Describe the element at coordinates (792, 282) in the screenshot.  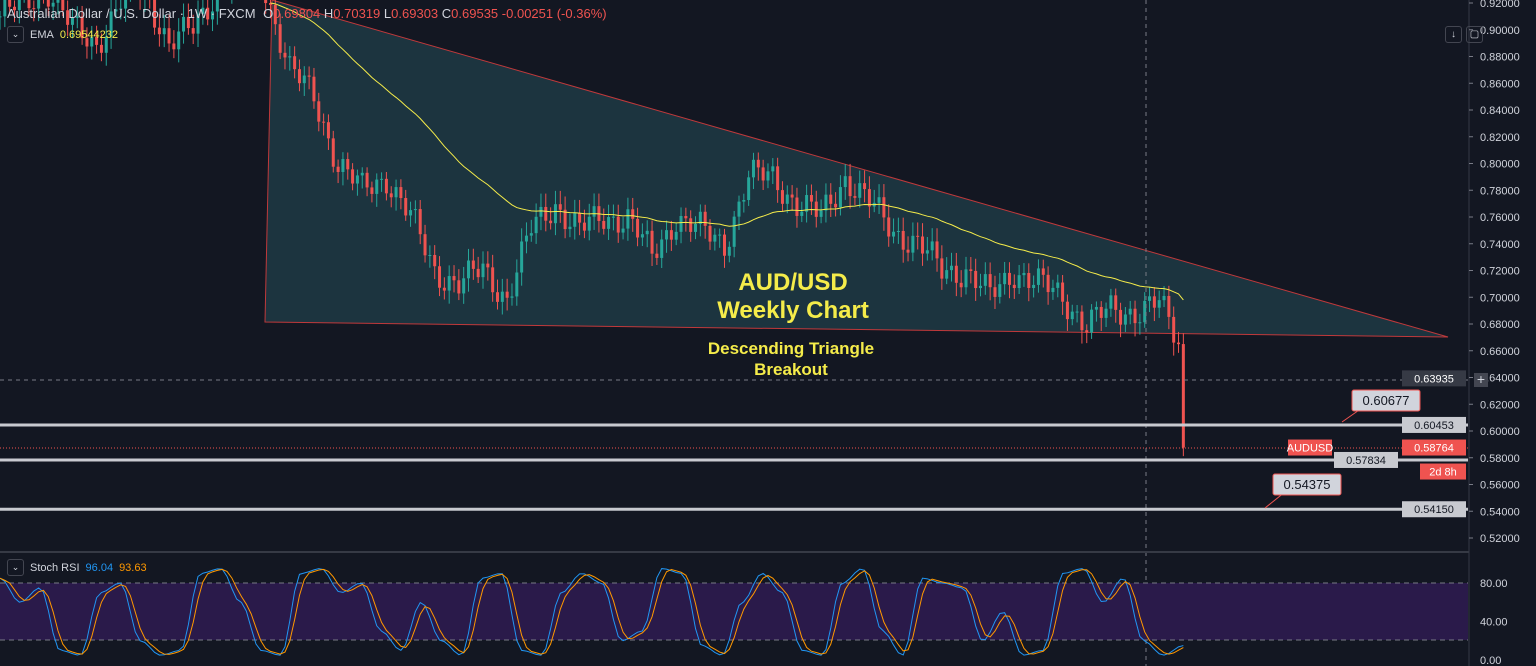
I see `annotation-title-1: AUD/USD` at that location.